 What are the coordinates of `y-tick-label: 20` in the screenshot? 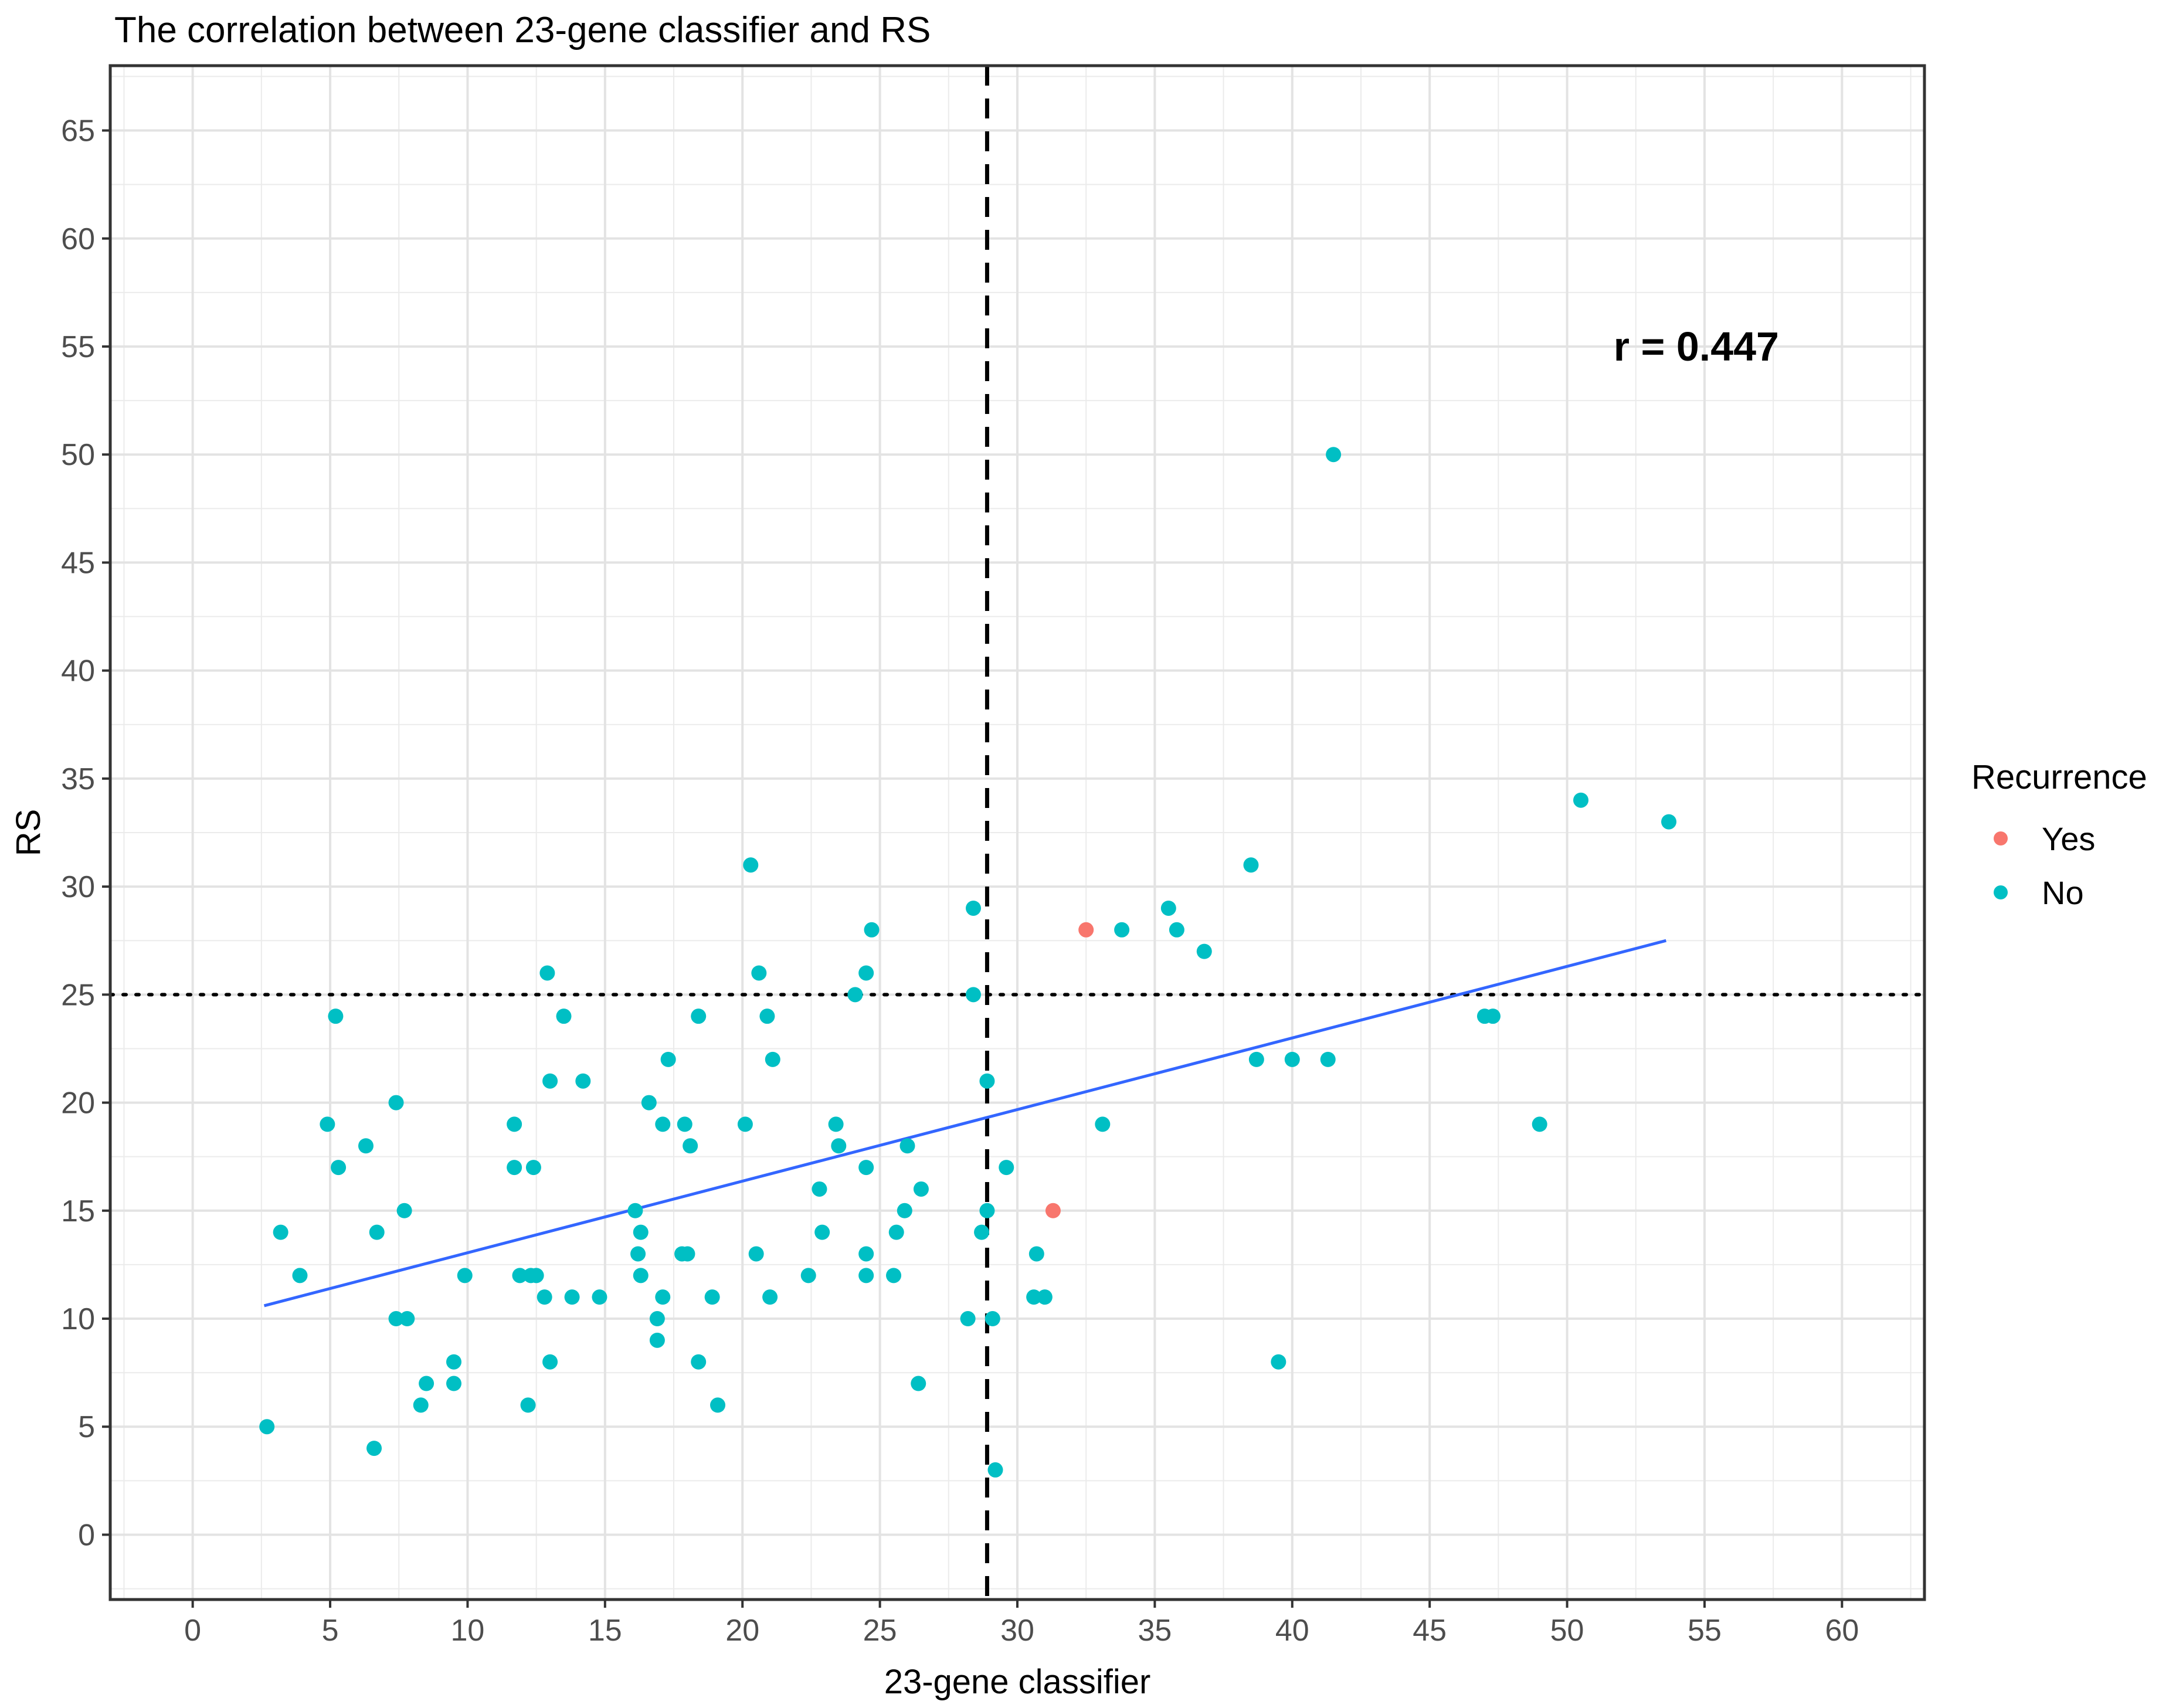 It's located at (78, 1103).